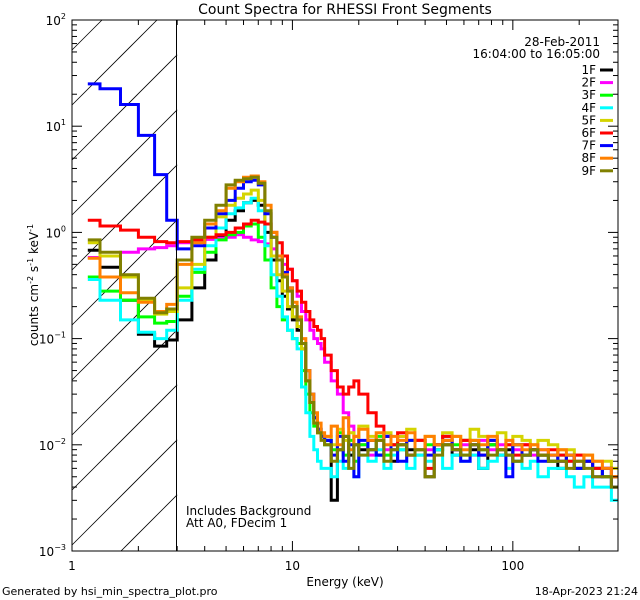  I want to click on x-axis-label: Energy (keV), so click(344, 582).